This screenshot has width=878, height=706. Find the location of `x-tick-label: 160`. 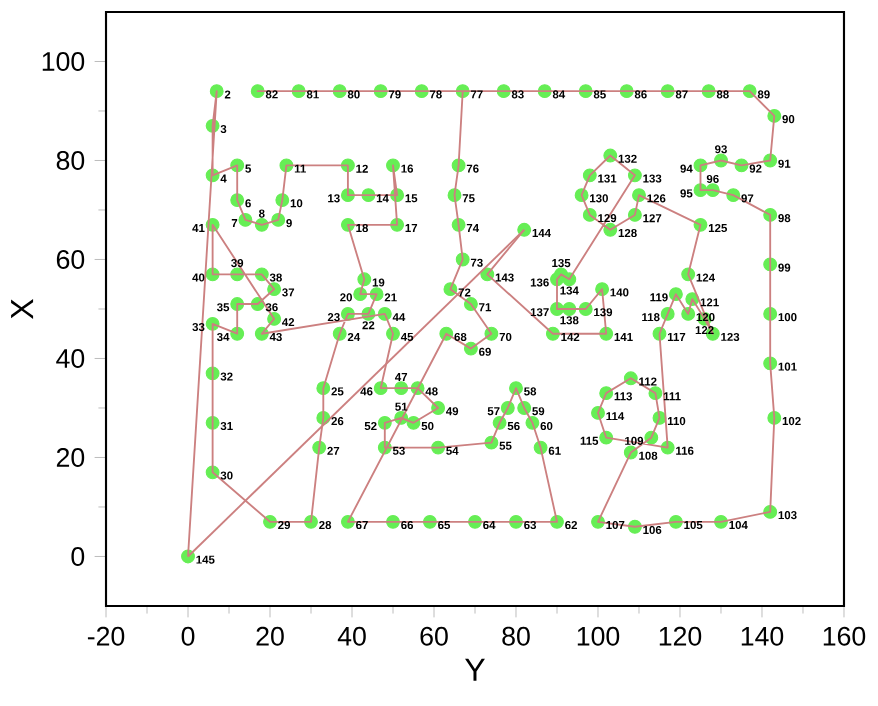

x-tick-label: 160 is located at coordinates (844, 636).